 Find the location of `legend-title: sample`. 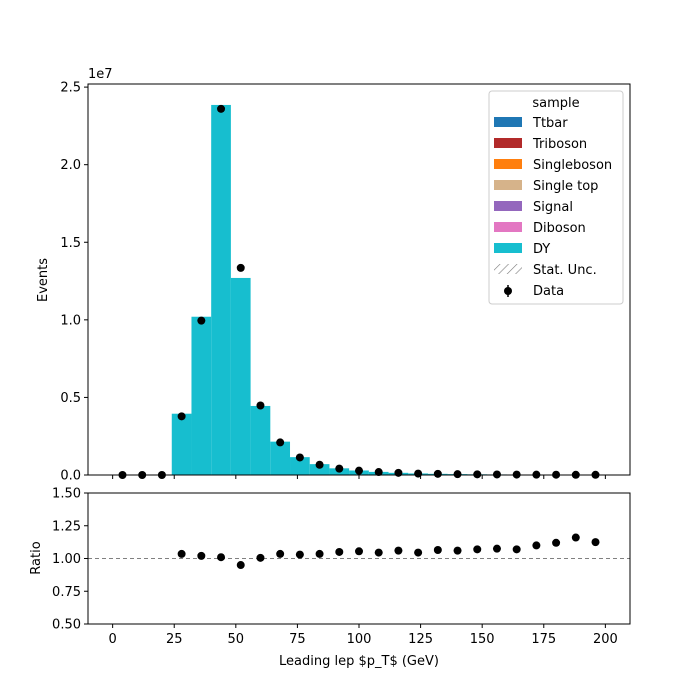

legend-title: sample is located at coordinates (555, 103).